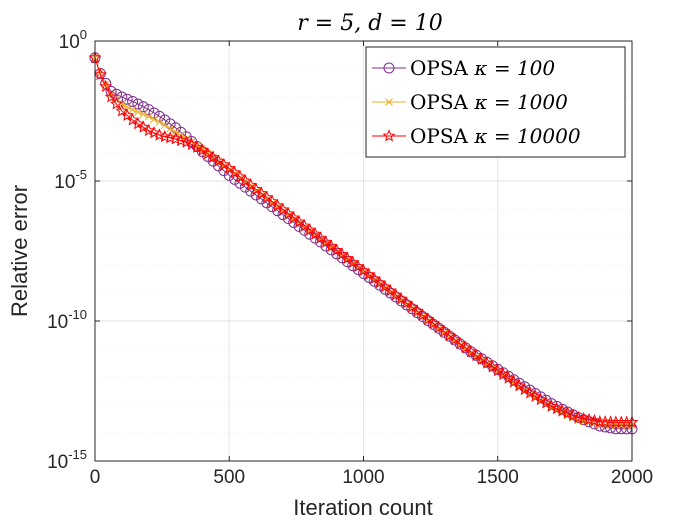 This screenshot has width=698, height=523. I want to click on y-tick-label: 10⁻¹⁰, so click(67, 320).